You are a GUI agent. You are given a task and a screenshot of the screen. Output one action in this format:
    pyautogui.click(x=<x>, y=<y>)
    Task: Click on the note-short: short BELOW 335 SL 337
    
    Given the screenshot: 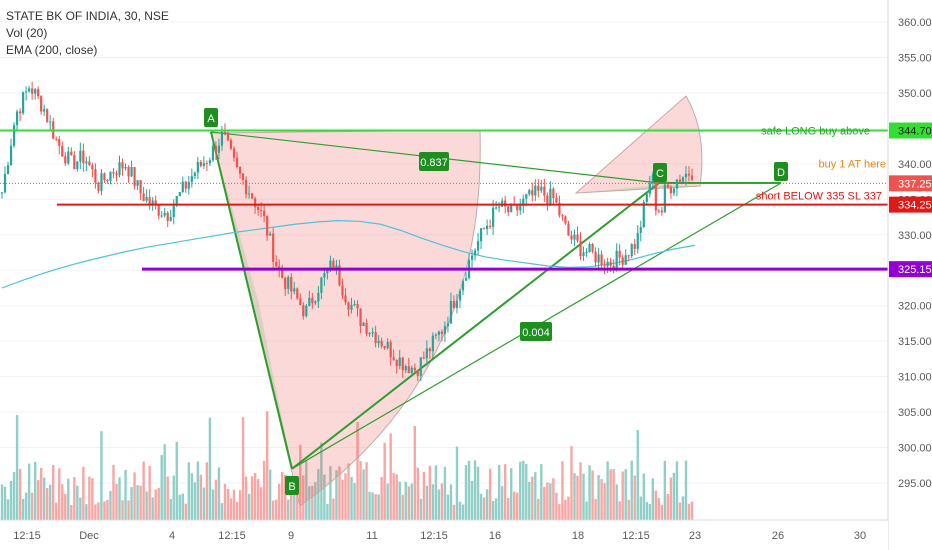 What is the action you would take?
    pyautogui.click(x=819, y=197)
    